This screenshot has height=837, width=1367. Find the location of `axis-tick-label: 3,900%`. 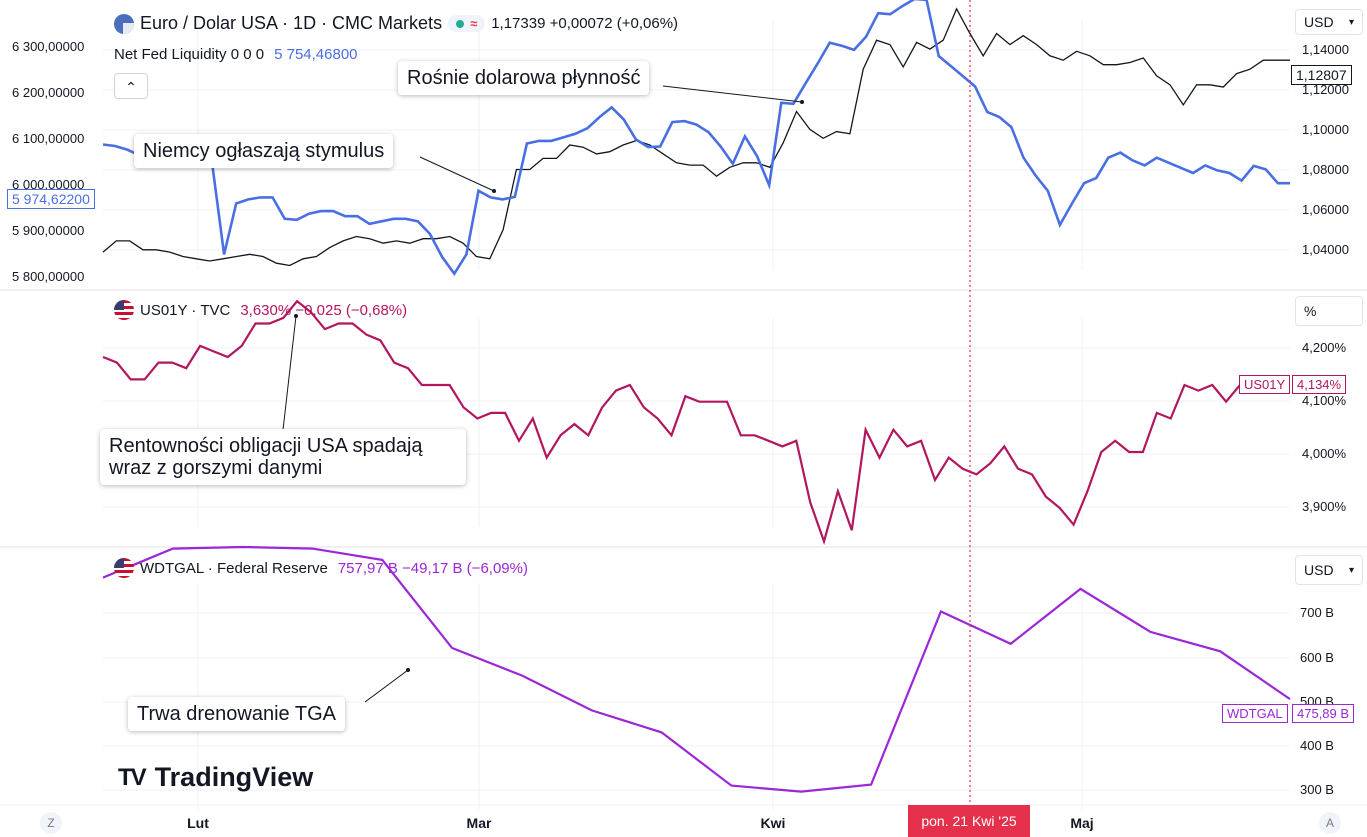

axis-tick-label: 3,900% is located at coordinates (1324, 506).